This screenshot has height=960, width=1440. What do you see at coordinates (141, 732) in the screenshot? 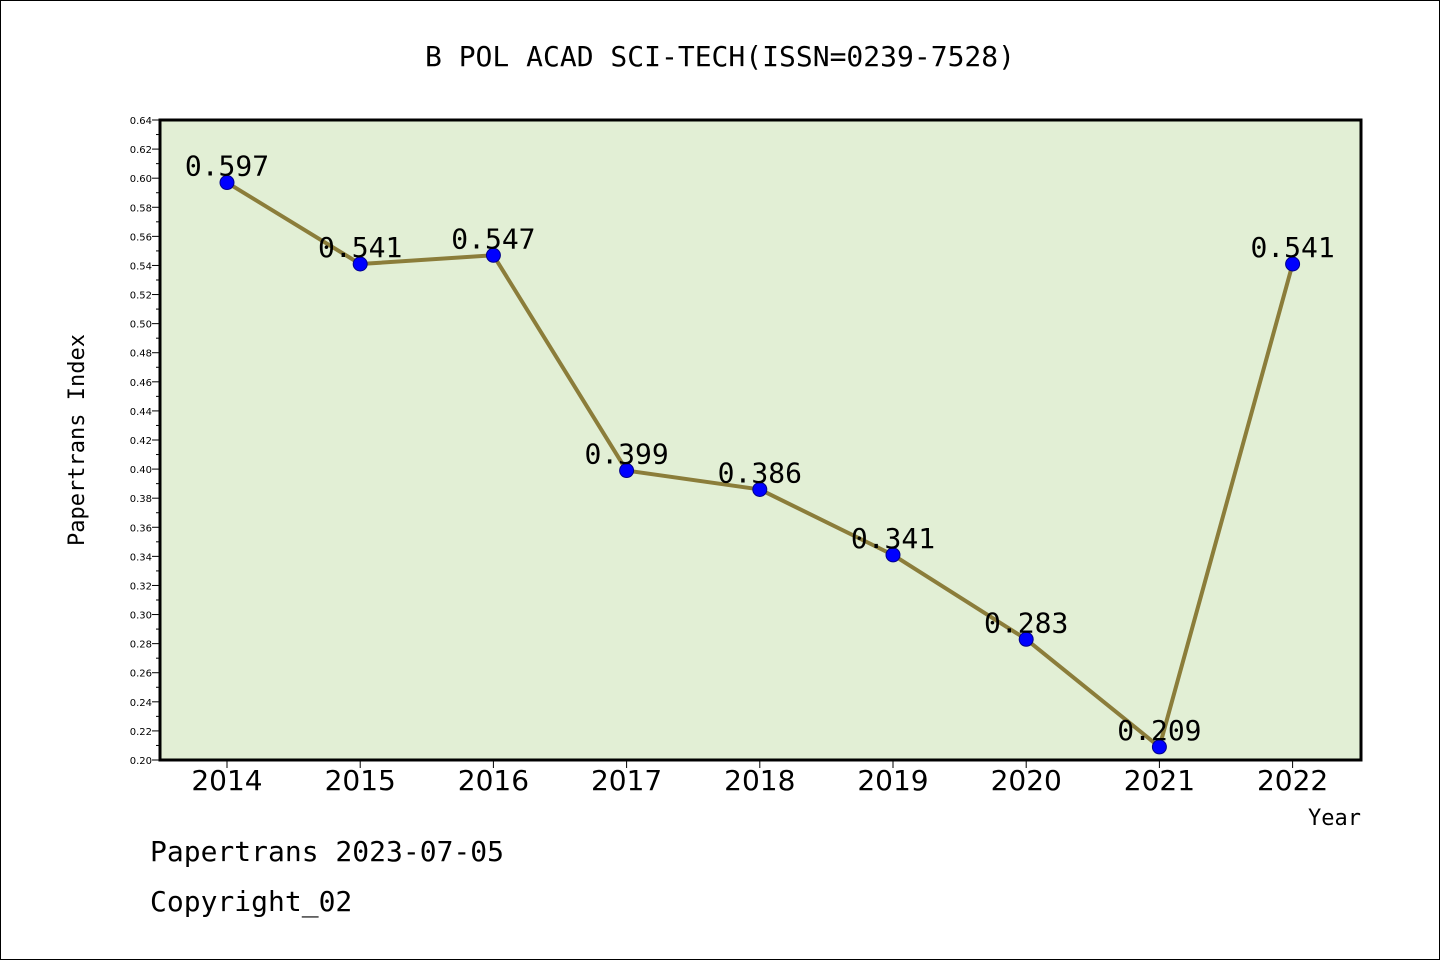
I see `y-tick-label: 0.22` at bounding box center [141, 732].